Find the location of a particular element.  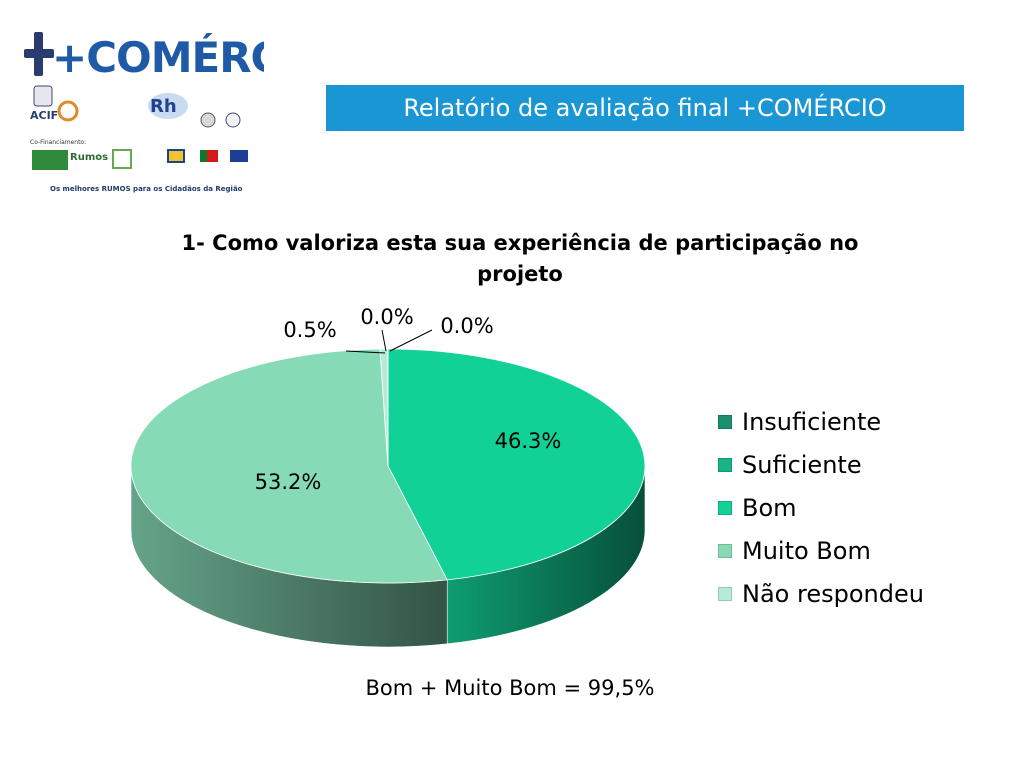

legend-label: Insuficiente is located at coordinates (812, 421).